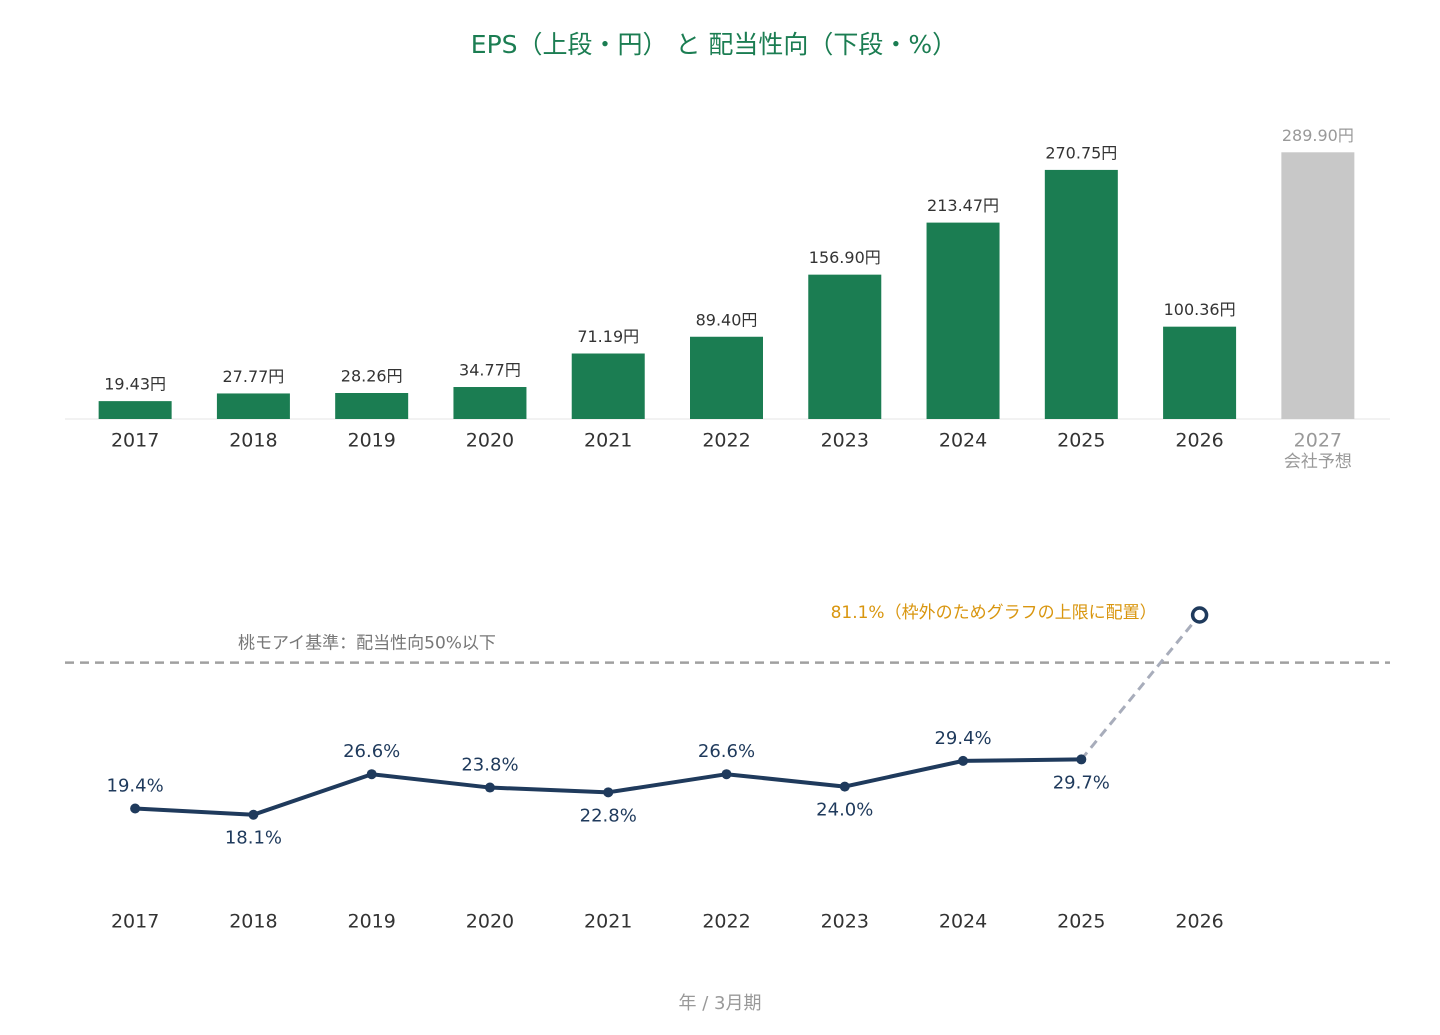 The width and height of the screenshot is (1440, 1035). Describe the element at coordinates (714, 44) in the screenshot. I see `chart-title: EPS（上段・円） と 配当性向（下段・%）` at that location.